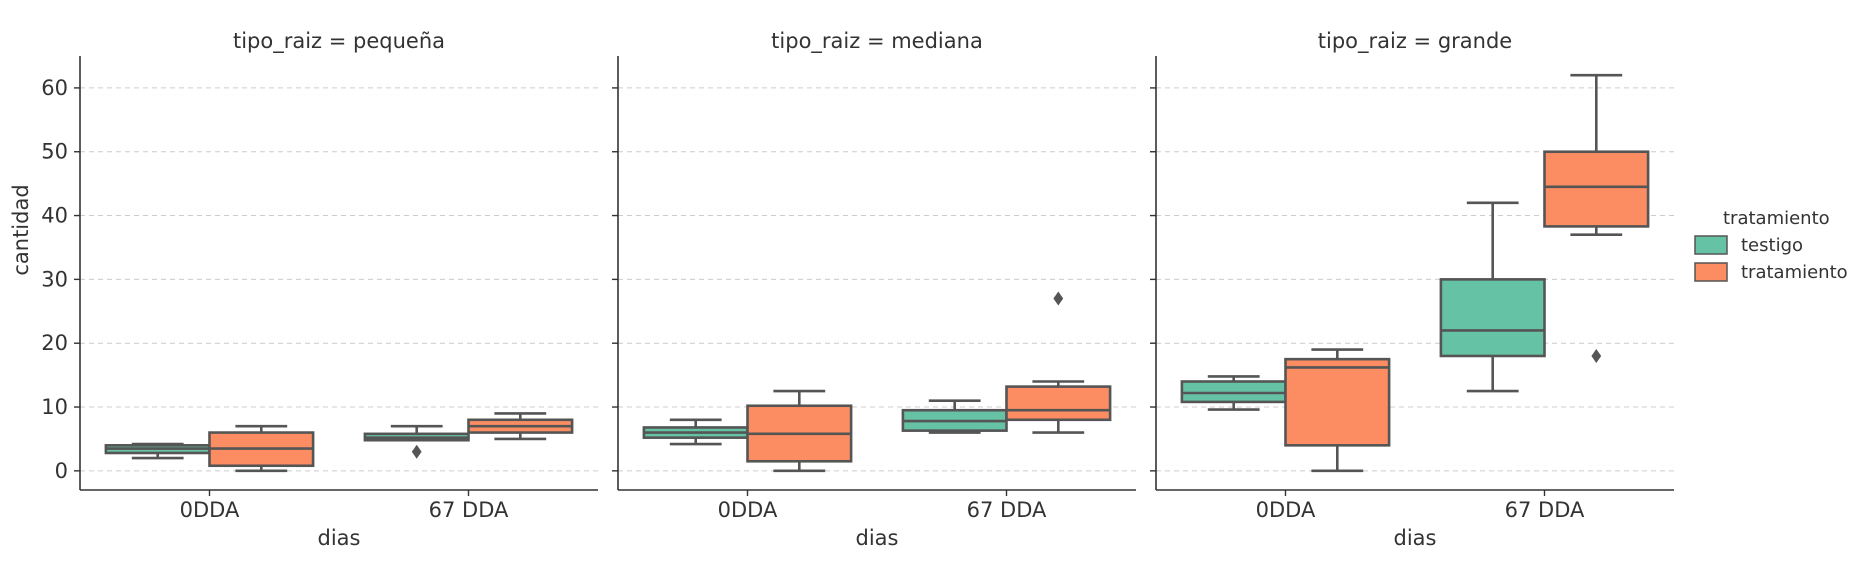 The width and height of the screenshot is (1869, 566). Describe the element at coordinates (21, 229) in the screenshot. I see `y-axis-label: cantidad` at that location.